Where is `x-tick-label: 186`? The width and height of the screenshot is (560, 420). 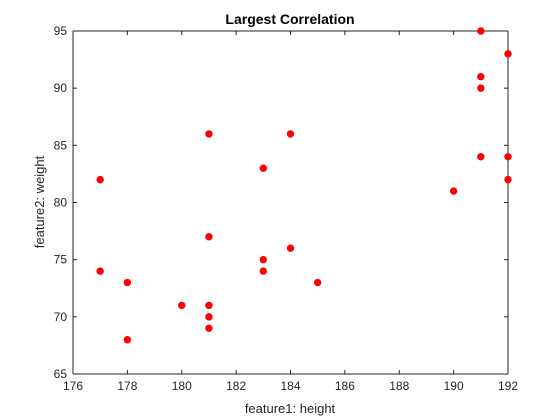 x-tick-label: 186 is located at coordinates (345, 386).